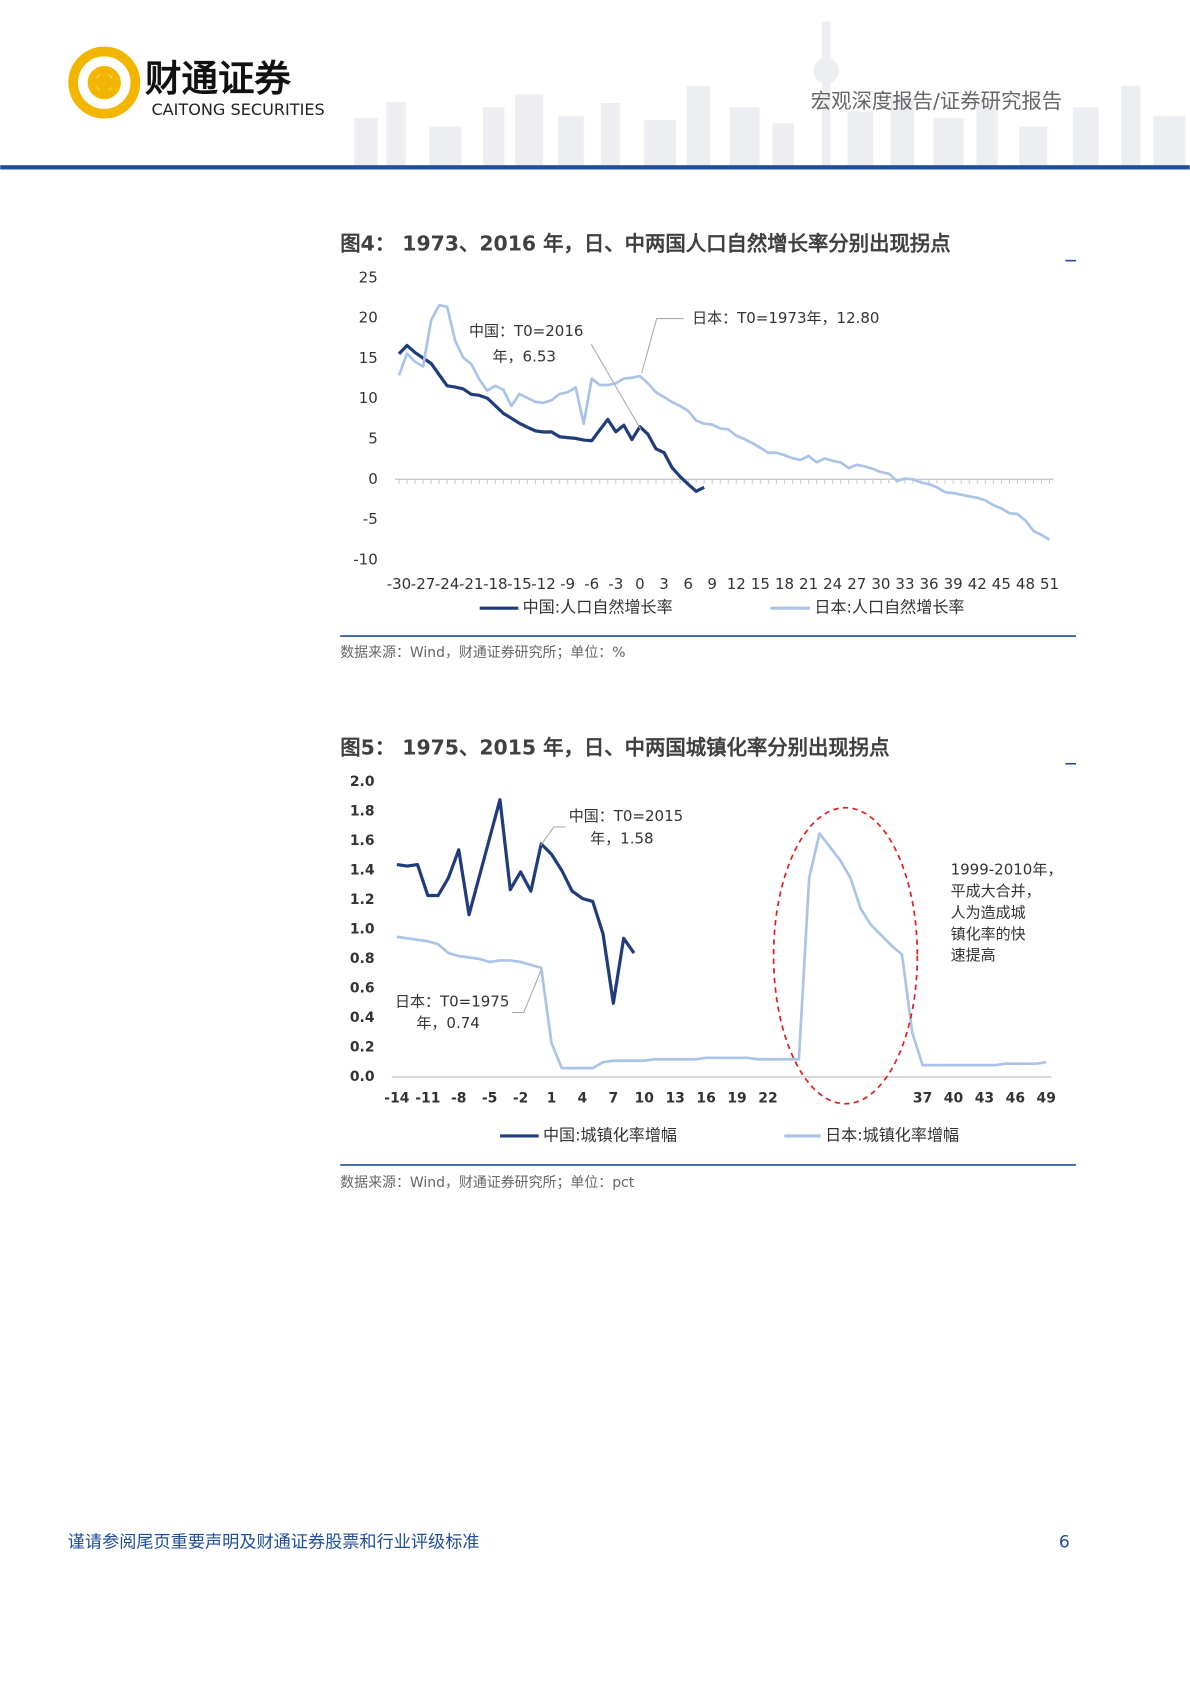  What do you see at coordinates (640, 584) in the screenshot?
I see `x-tick-label: 0` at bounding box center [640, 584].